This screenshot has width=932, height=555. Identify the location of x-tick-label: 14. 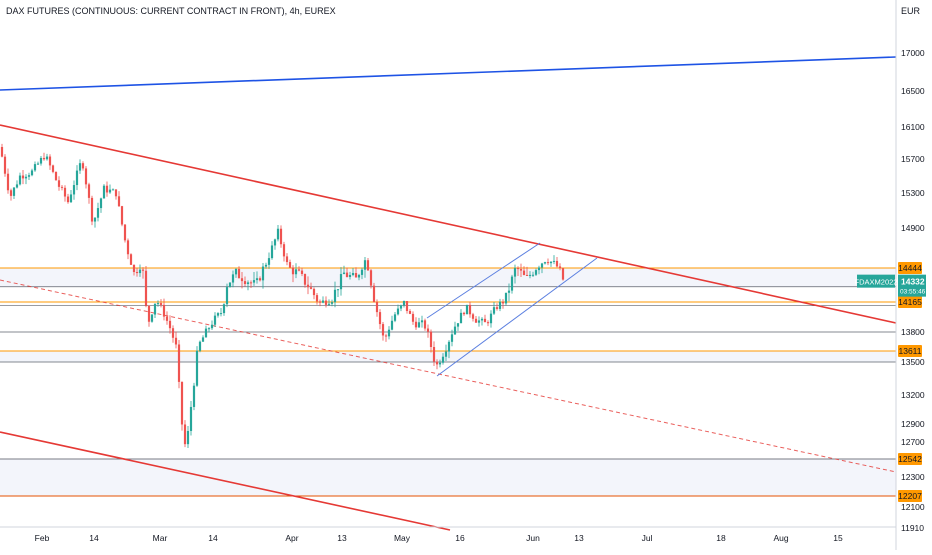
(94, 538).